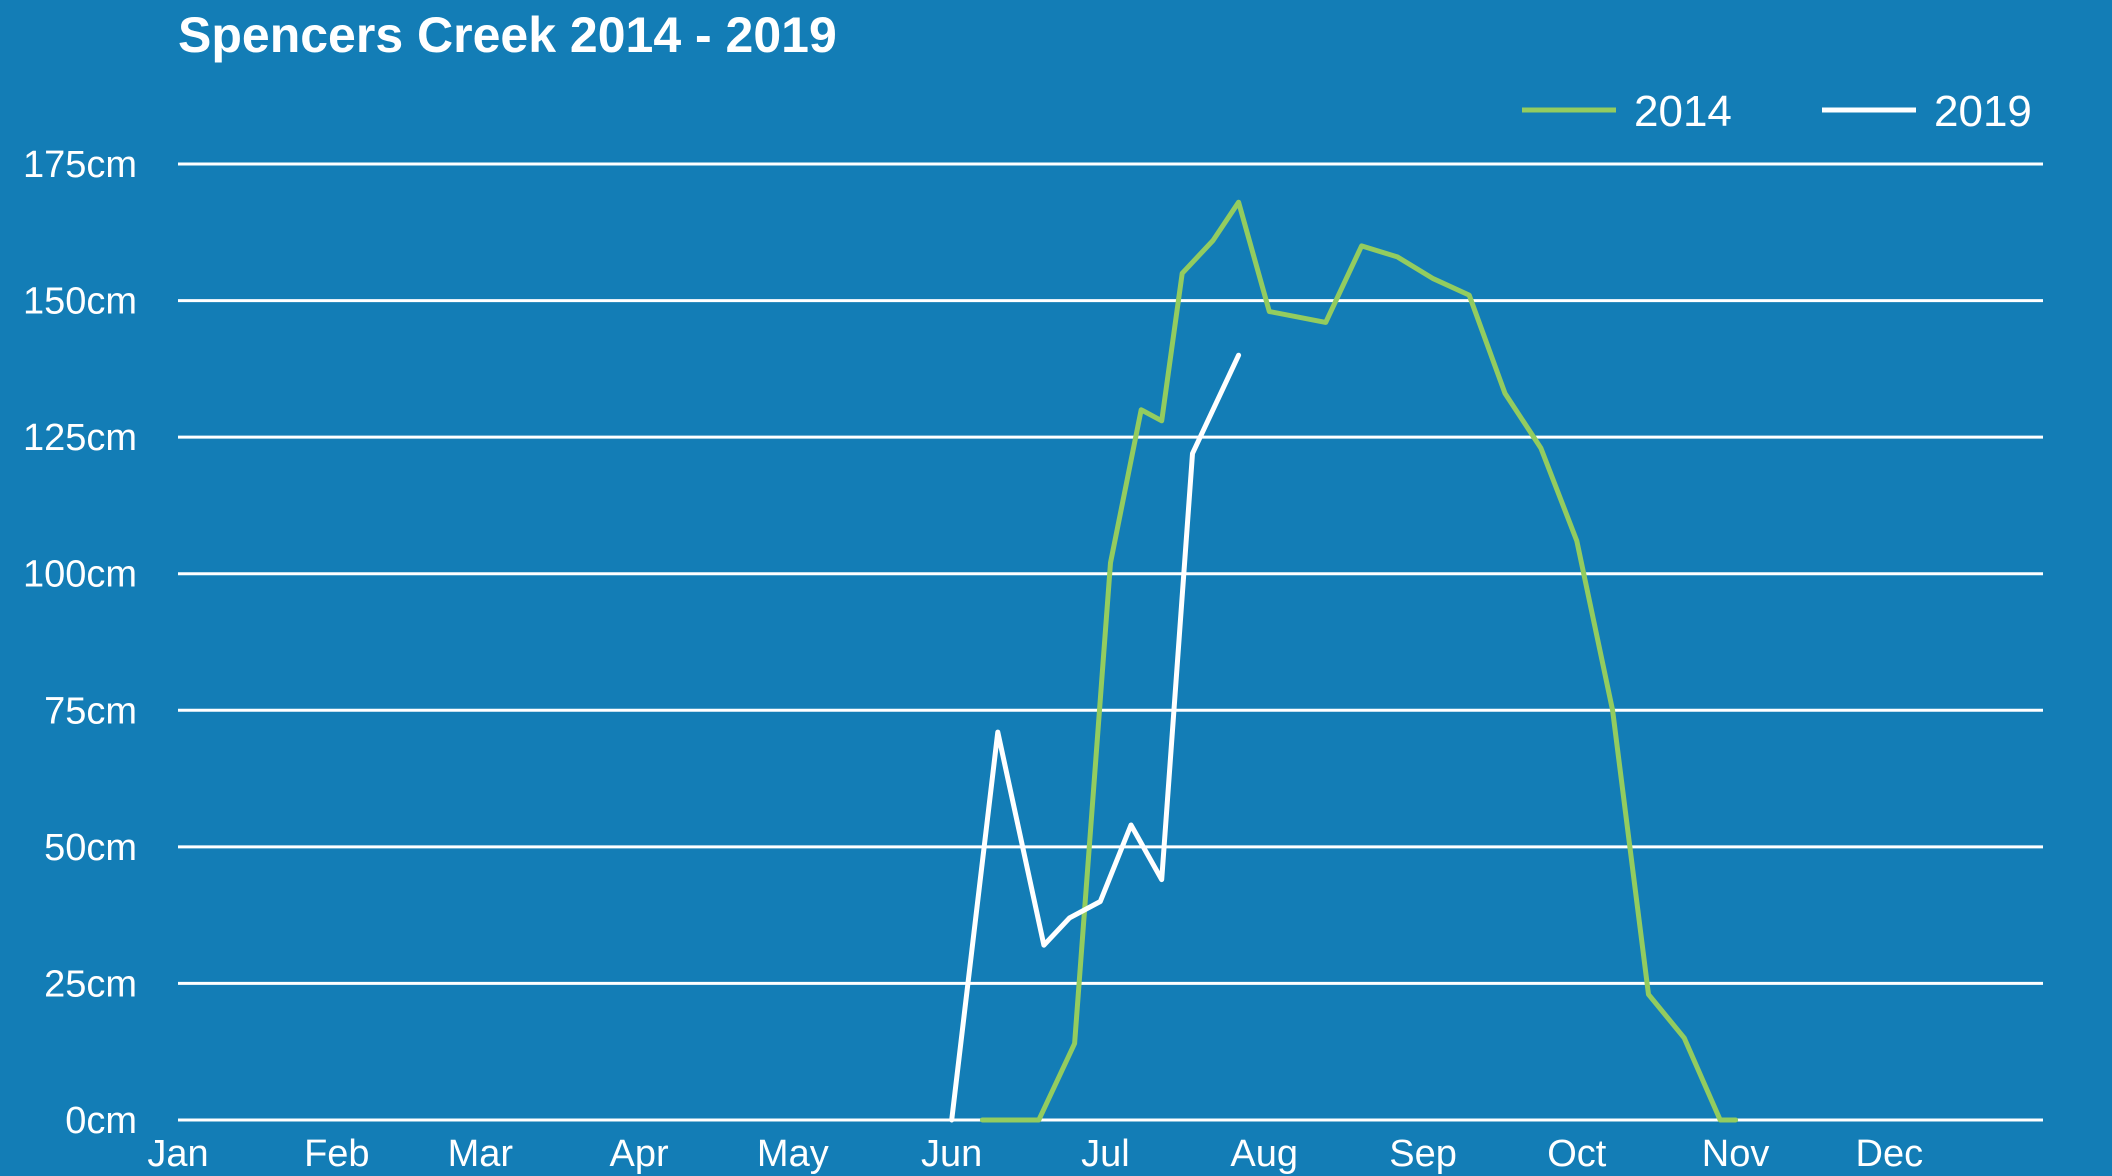 Image resolution: width=2112 pixels, height=1176 pixels. I want to click on x-tick-label: Jul, so click(1105, 1154).